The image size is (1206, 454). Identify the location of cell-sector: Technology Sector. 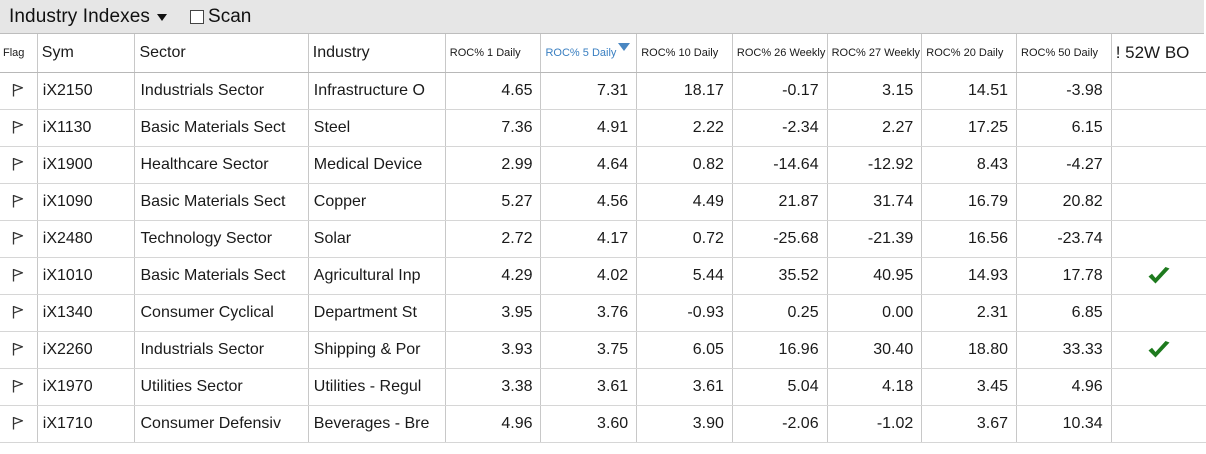
(221, 239).